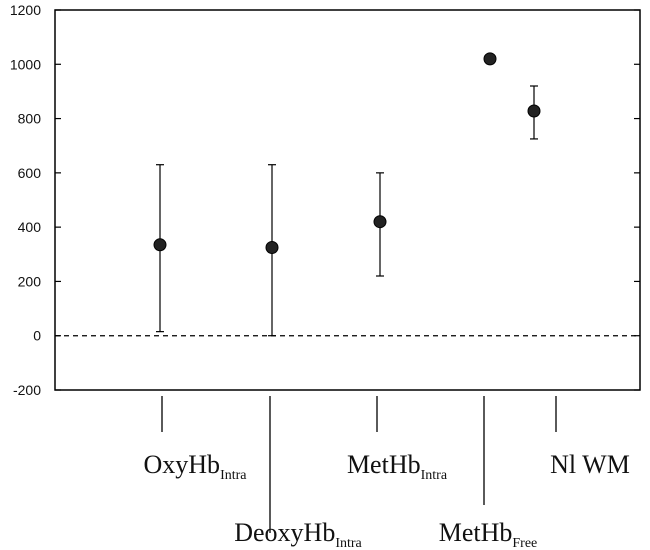 This screenshot has width=650, height=550. What do you see at coordinates (30, 281) in the screenshot?
I see `y-tick-label: 200` at bounding box center [30, 281].